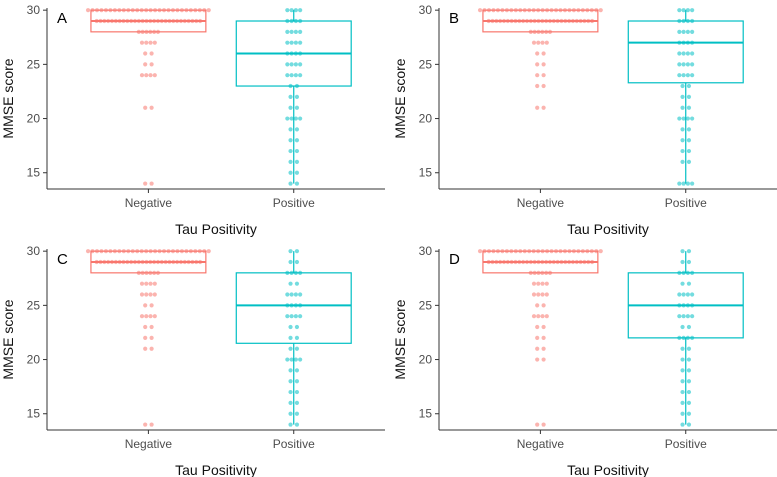 The height and width of the screenshot is (477, 777). Describe the element at coordinates (34, 64) in the screenshot. I see `y-tick-label: 25` at that location.